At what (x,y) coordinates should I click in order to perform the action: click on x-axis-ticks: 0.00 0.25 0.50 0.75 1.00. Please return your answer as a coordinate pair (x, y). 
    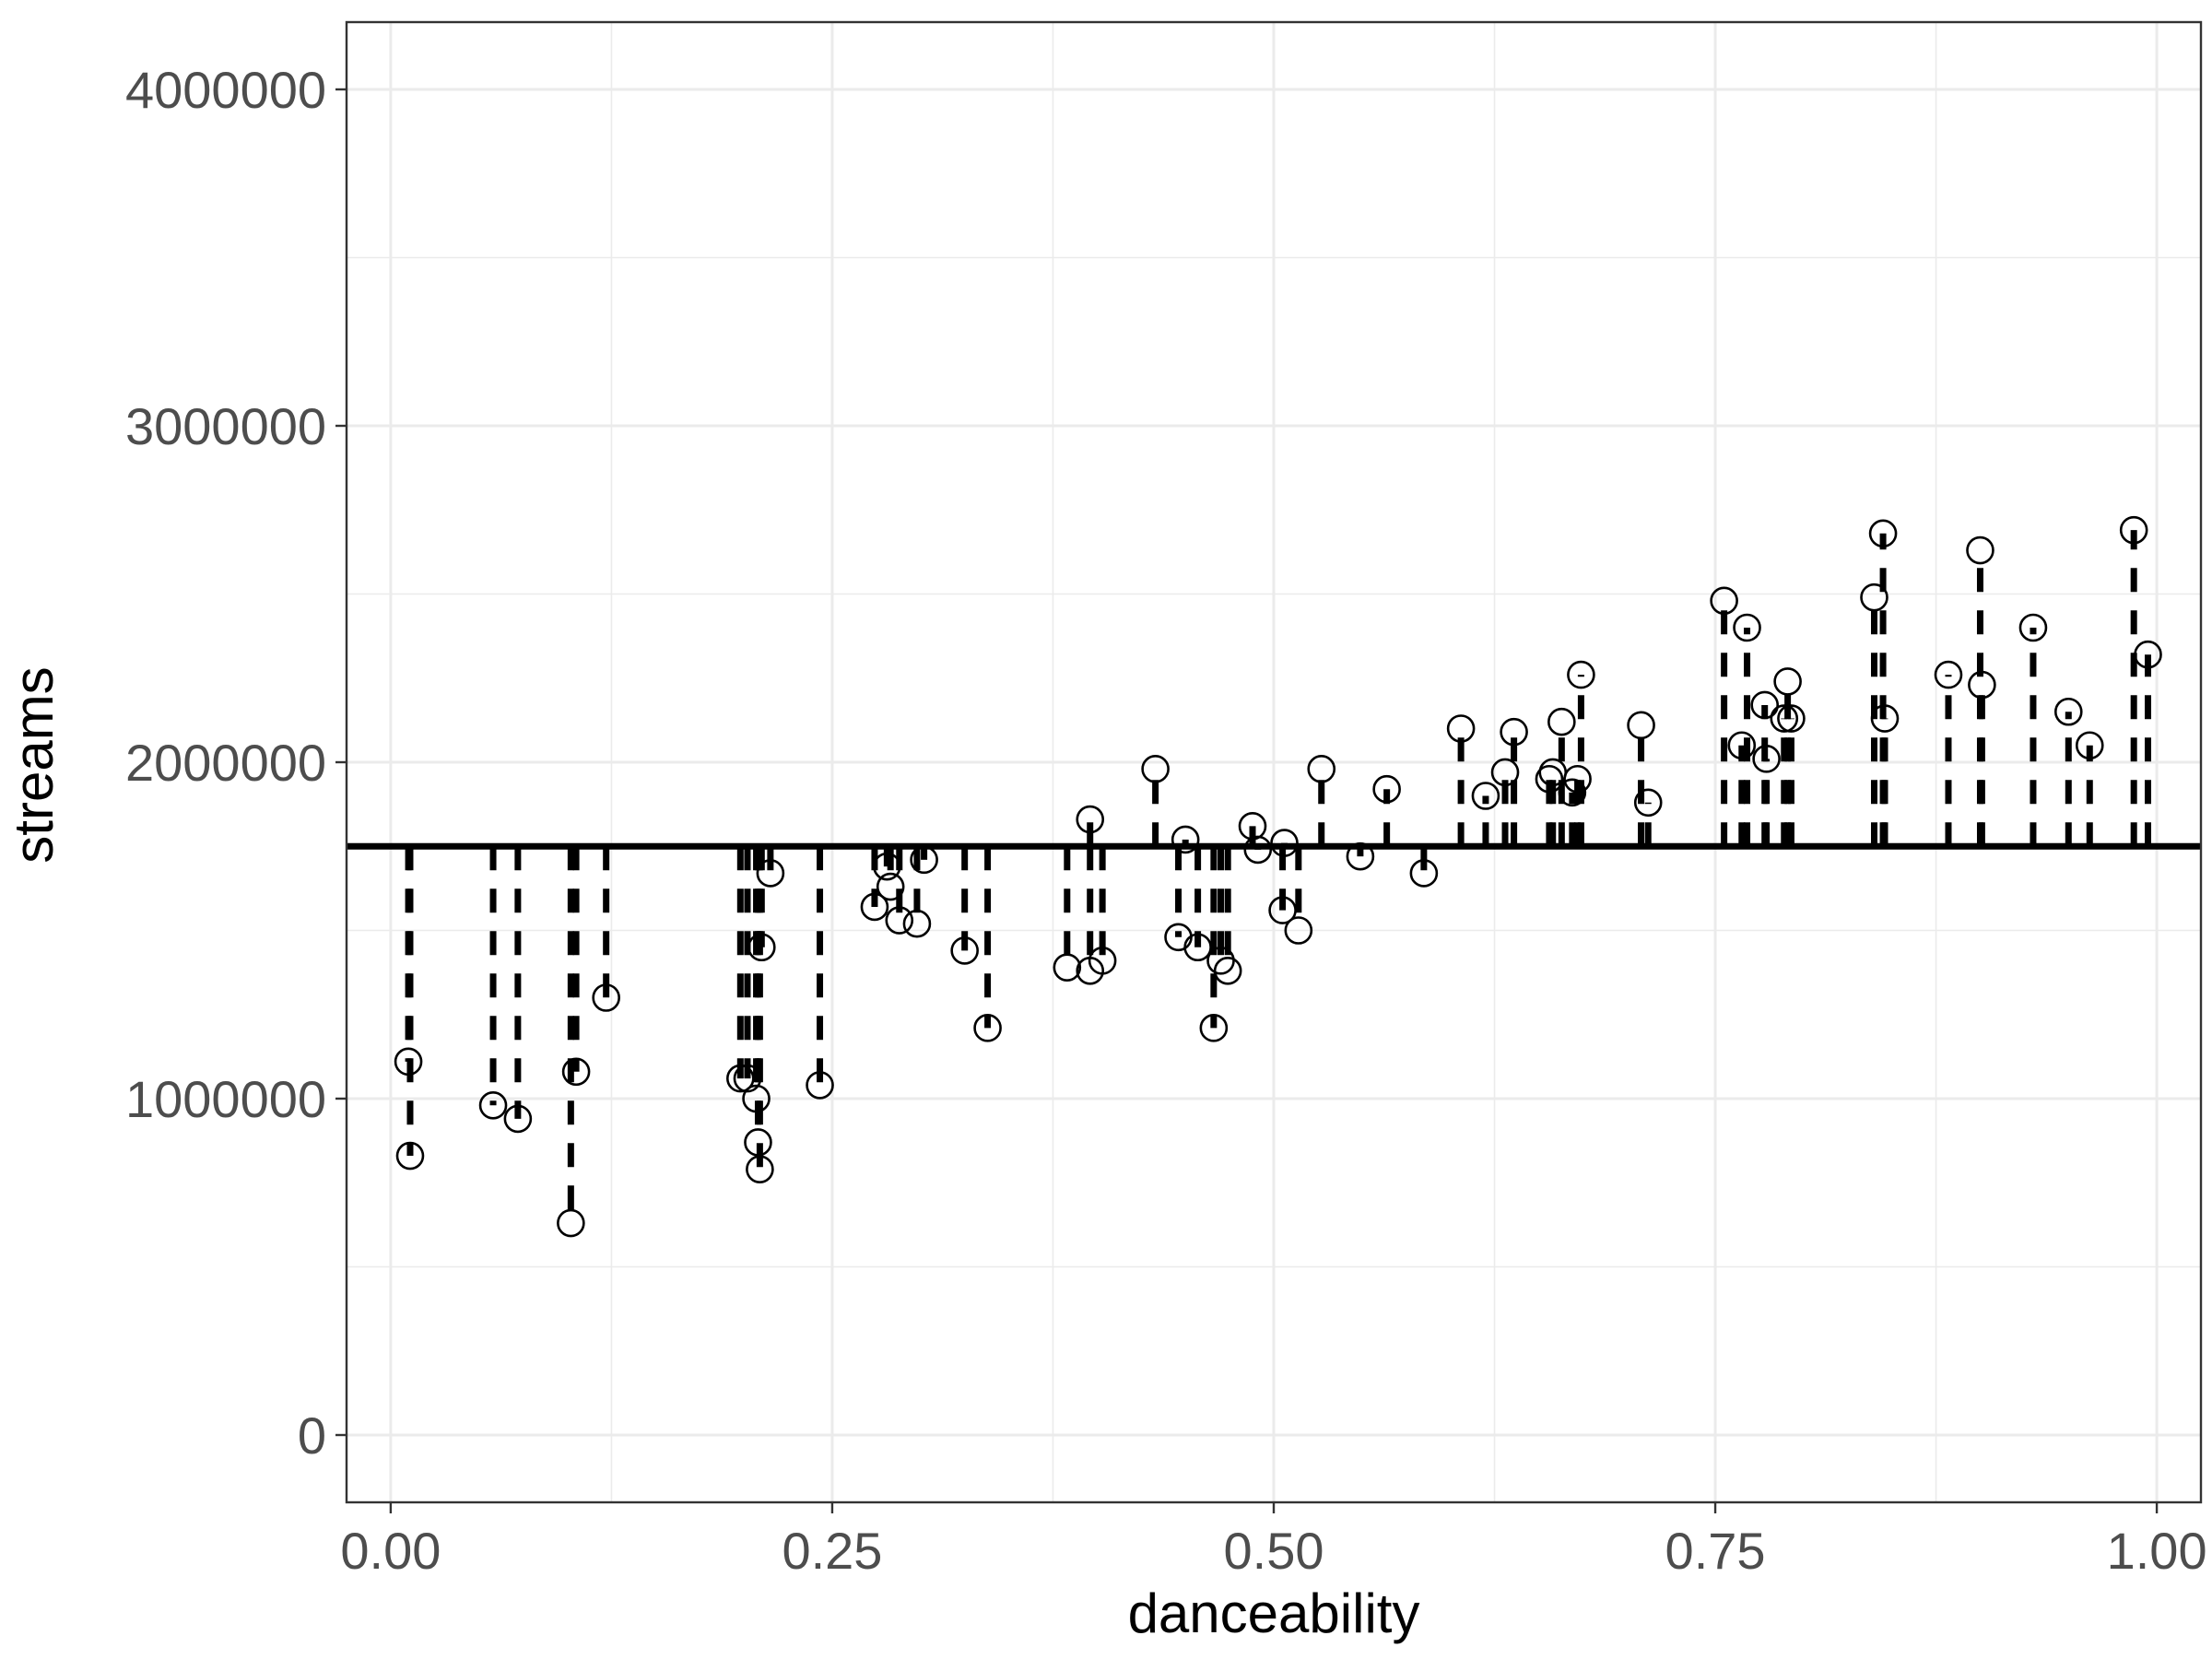
    Looking at the image, I should click on (1273, 1541).